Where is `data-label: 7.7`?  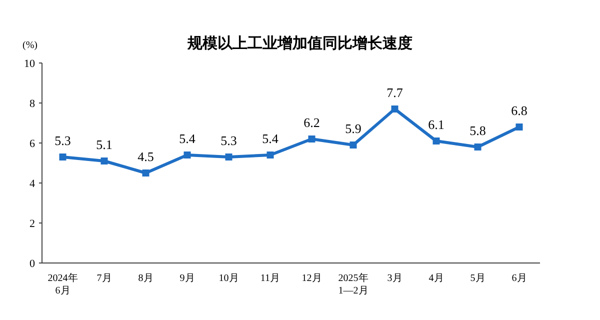 data-label: 7.7 is located at coordinates (395, 92).